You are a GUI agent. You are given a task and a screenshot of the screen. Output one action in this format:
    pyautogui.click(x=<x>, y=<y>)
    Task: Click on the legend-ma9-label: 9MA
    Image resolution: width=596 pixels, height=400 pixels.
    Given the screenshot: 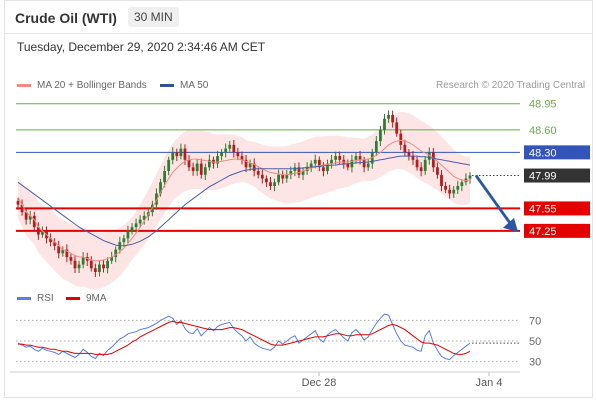 What is the action you would take?
    pyautogui.click(x=96, y=298)
    